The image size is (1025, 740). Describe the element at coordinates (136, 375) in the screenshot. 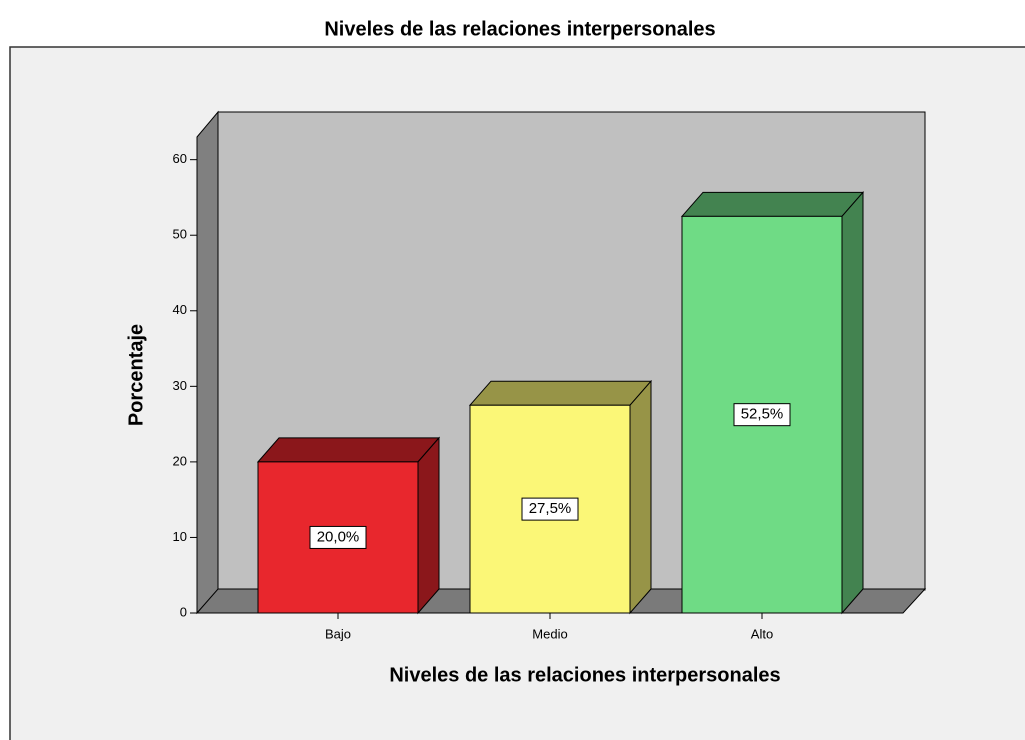

I see `y-axis-title: Porcentaje` at that location.